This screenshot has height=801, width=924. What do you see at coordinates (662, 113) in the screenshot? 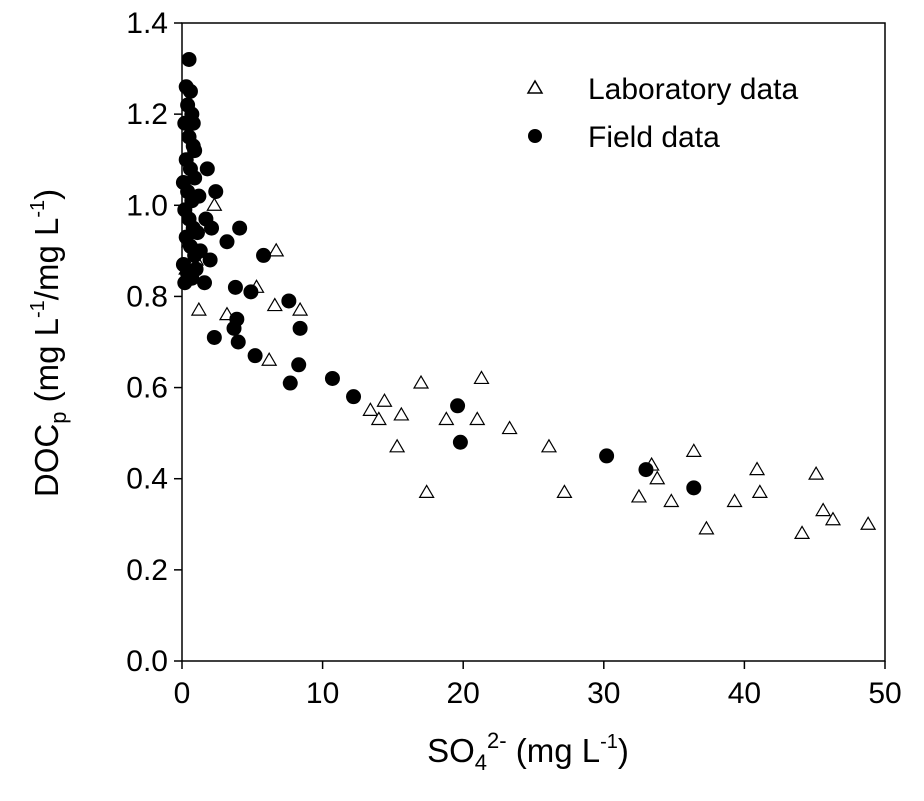
I see `legend: Laboratory data Field data` at bounding box center [662, 113].